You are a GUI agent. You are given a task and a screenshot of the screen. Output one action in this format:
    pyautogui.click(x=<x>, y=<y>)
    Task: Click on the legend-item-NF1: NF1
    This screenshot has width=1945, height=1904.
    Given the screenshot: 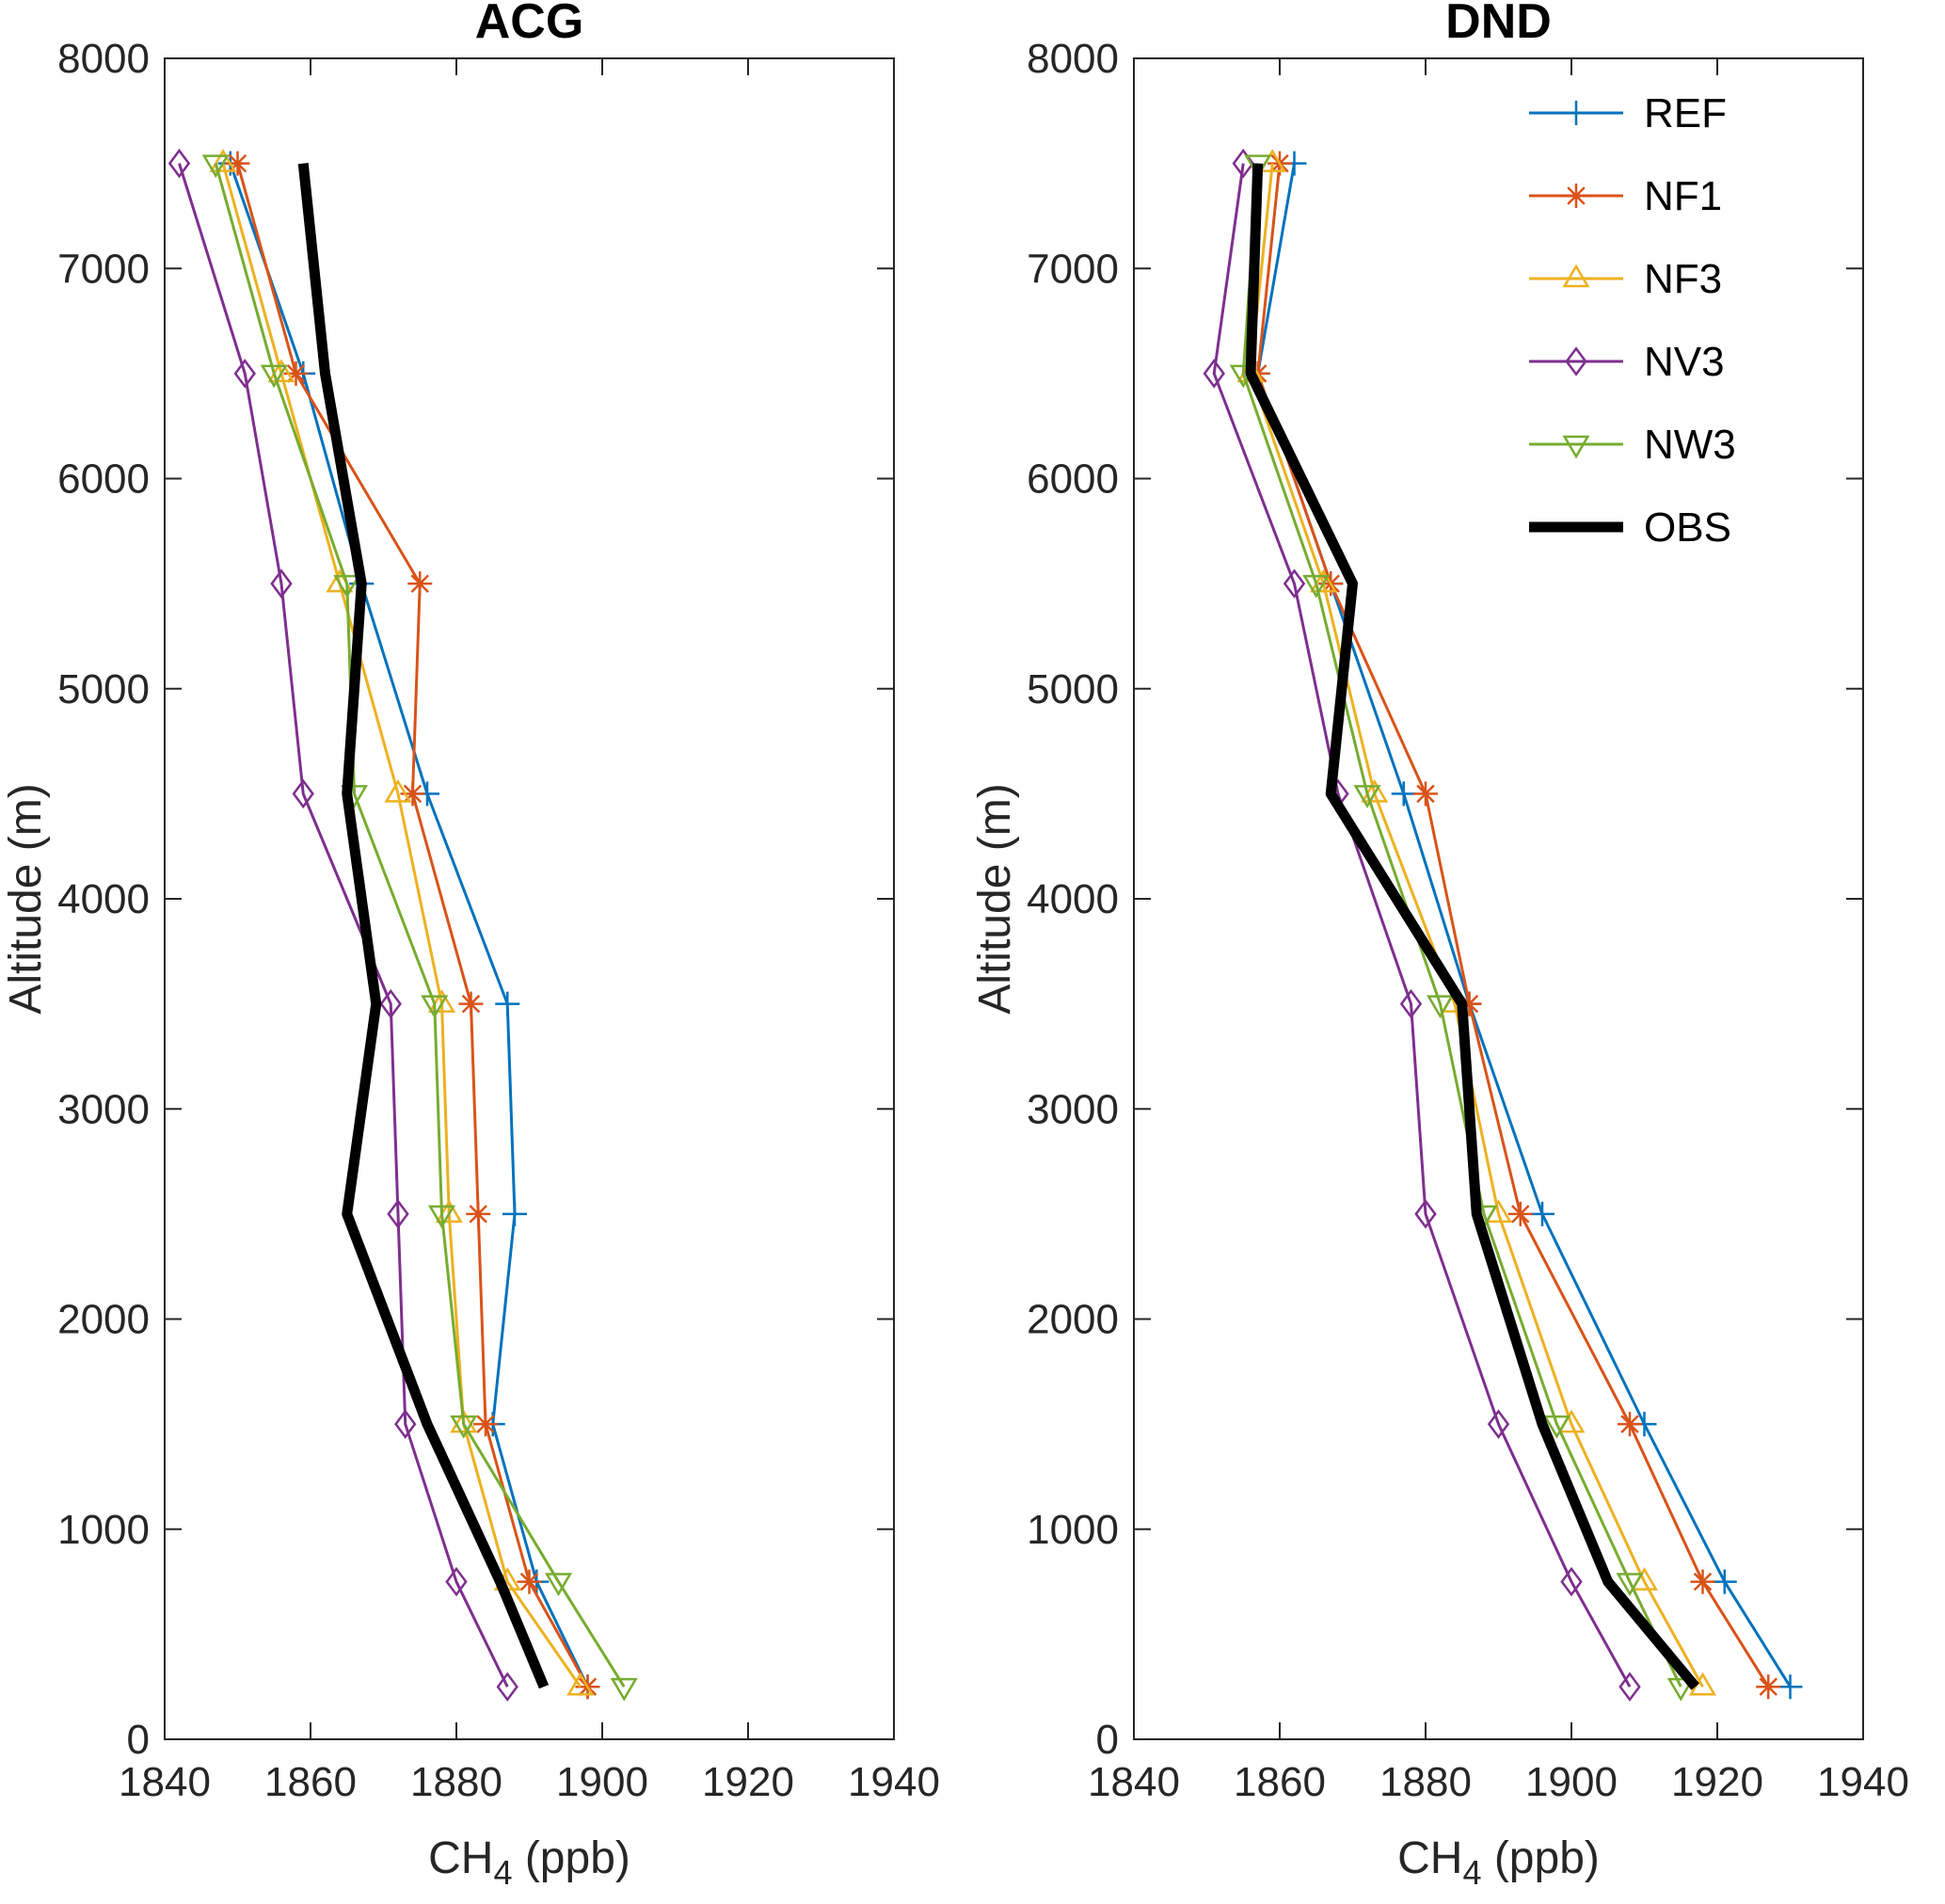 What is the action you would take?
    pyautogui.click(x=1625, y=196)
    